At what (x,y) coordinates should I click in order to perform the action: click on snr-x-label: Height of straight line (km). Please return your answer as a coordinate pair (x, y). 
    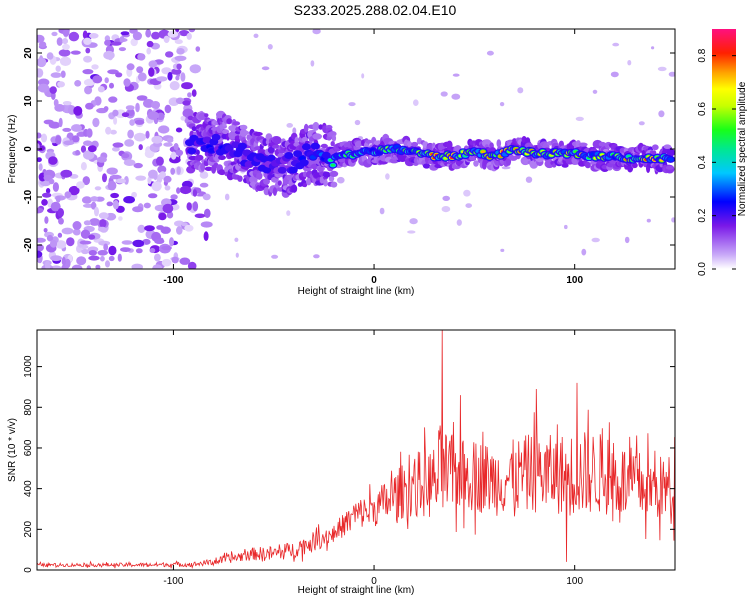
    Looking at the image, I should click on (356, 590).